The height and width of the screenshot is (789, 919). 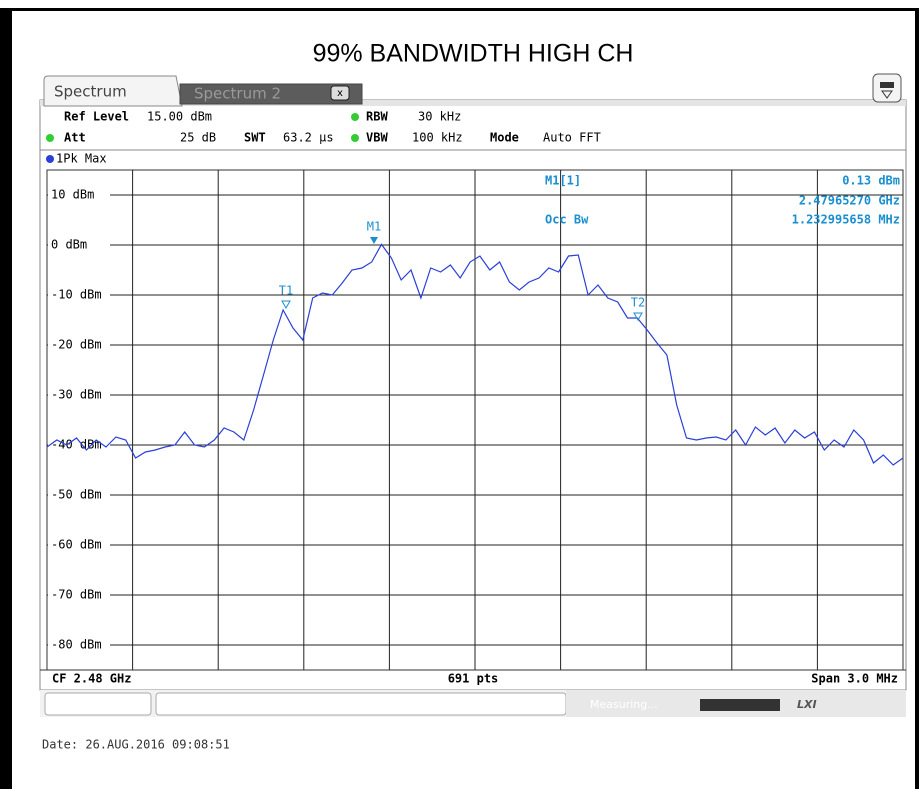 I want to click on tab-close, so click(x=340, y=93).